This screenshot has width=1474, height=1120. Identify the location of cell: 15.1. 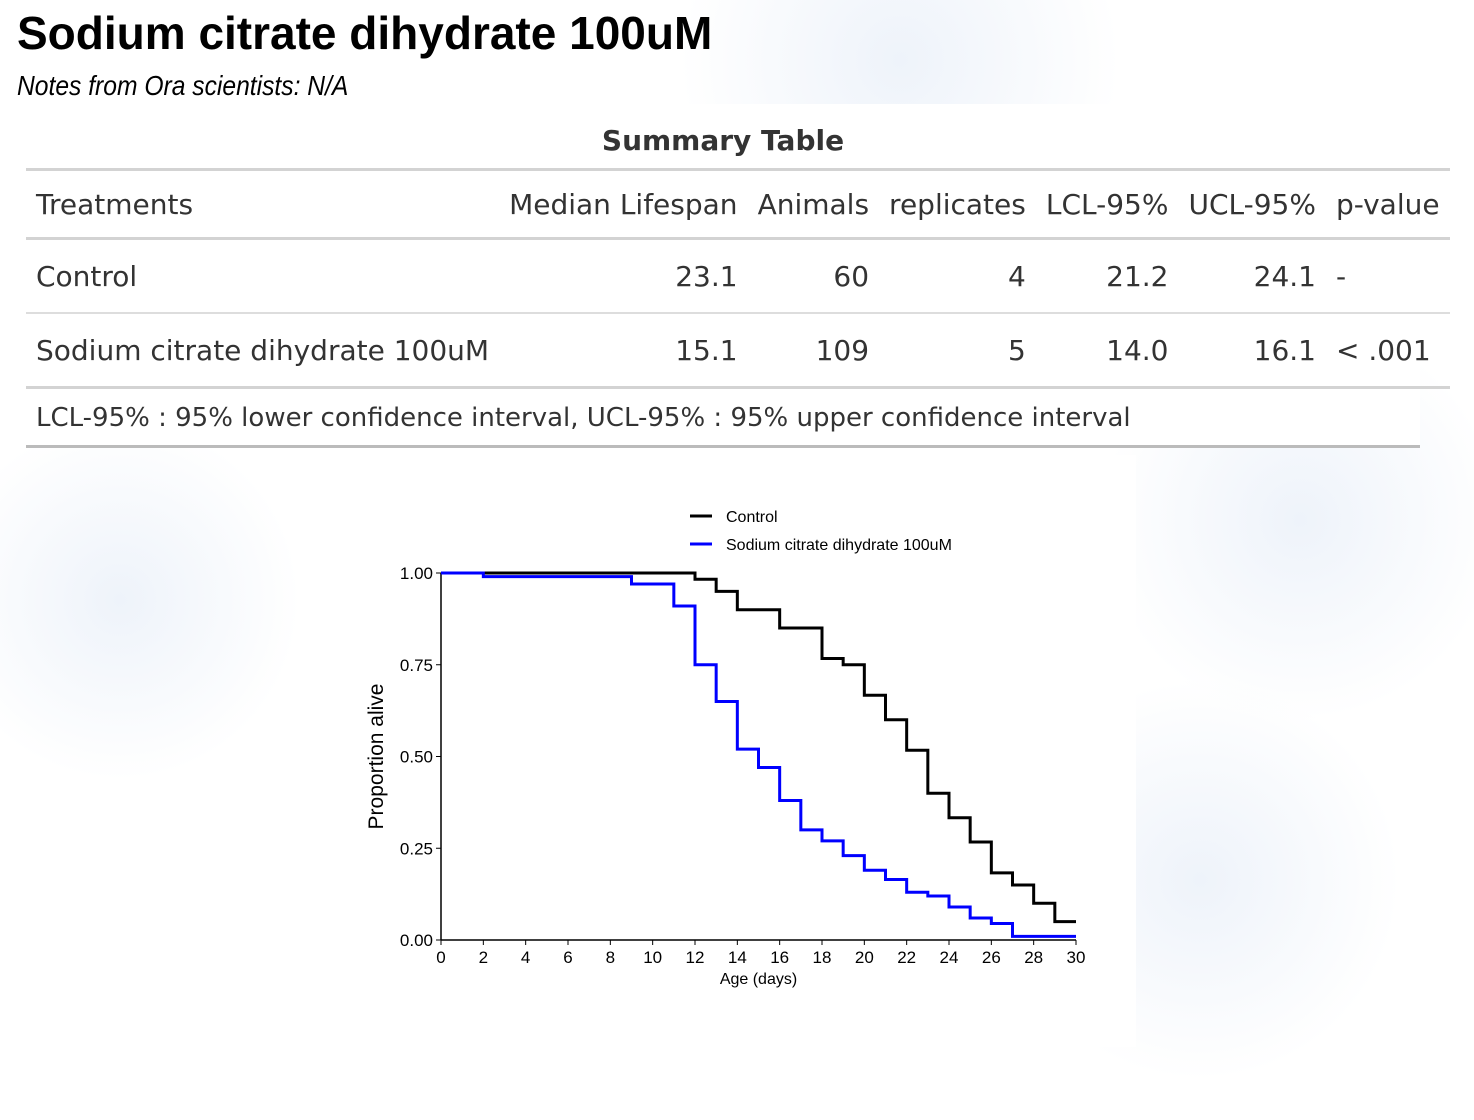
(623, 351).